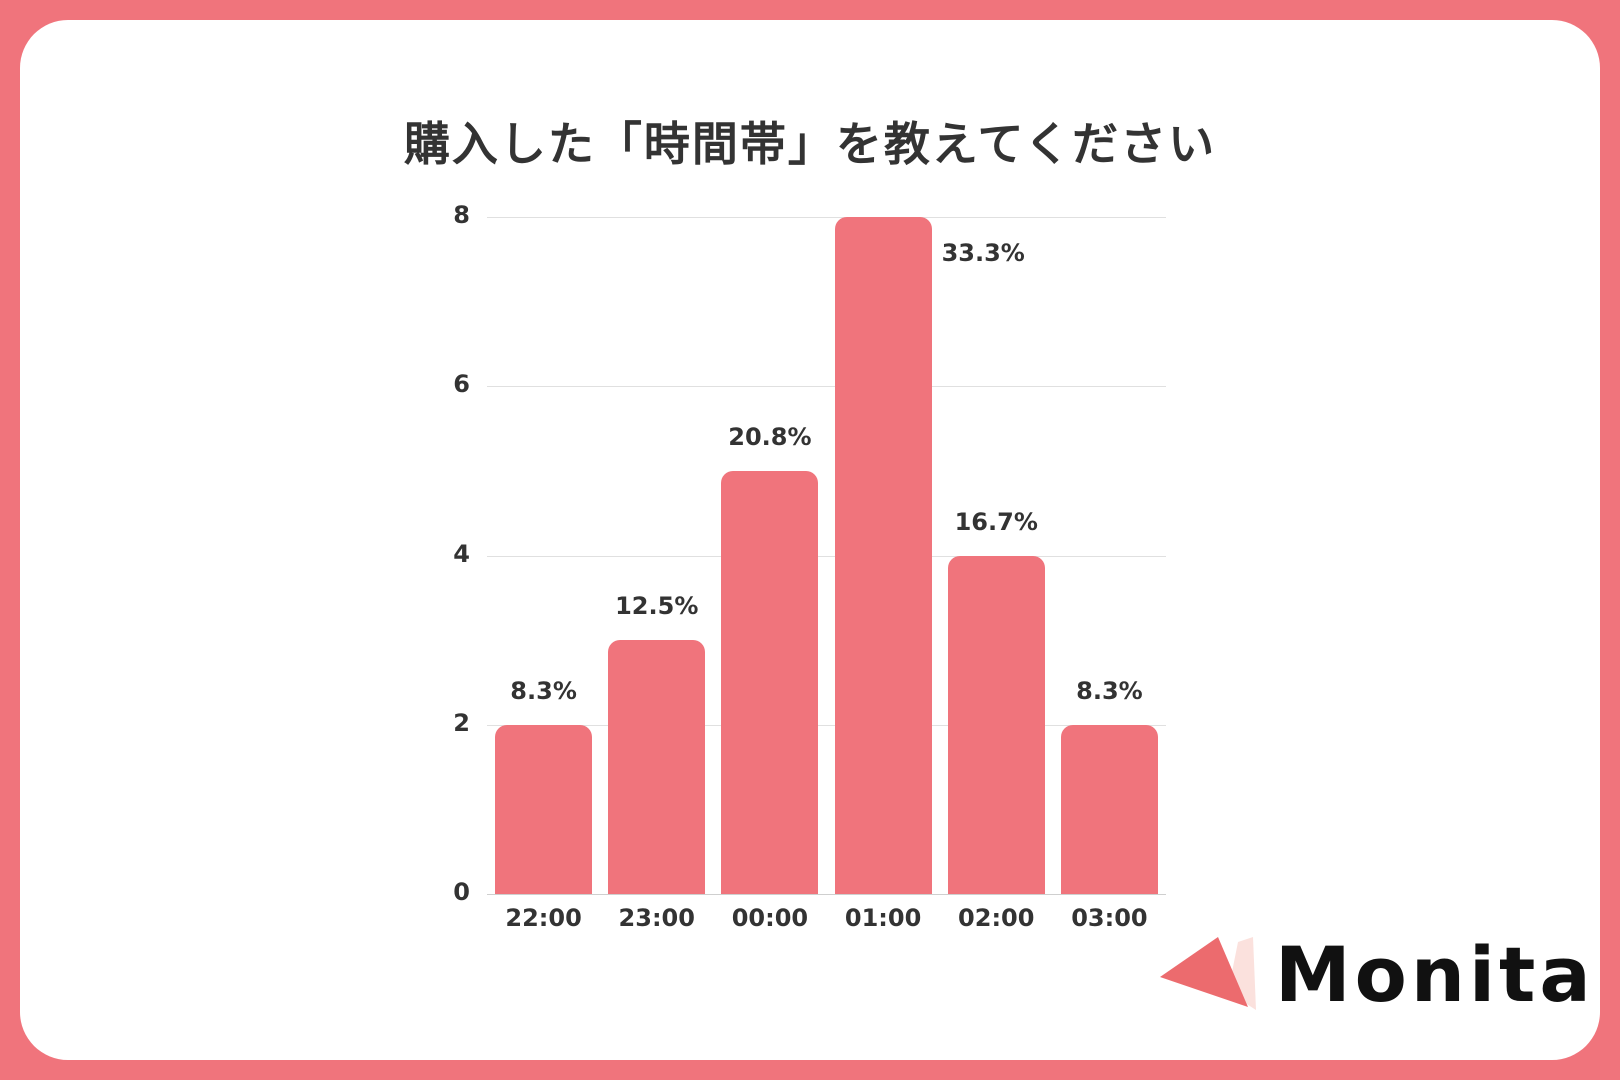 The width and height of the screenshot is (1620, 1080). I want to click on bar-01:00, so click(883, 555).